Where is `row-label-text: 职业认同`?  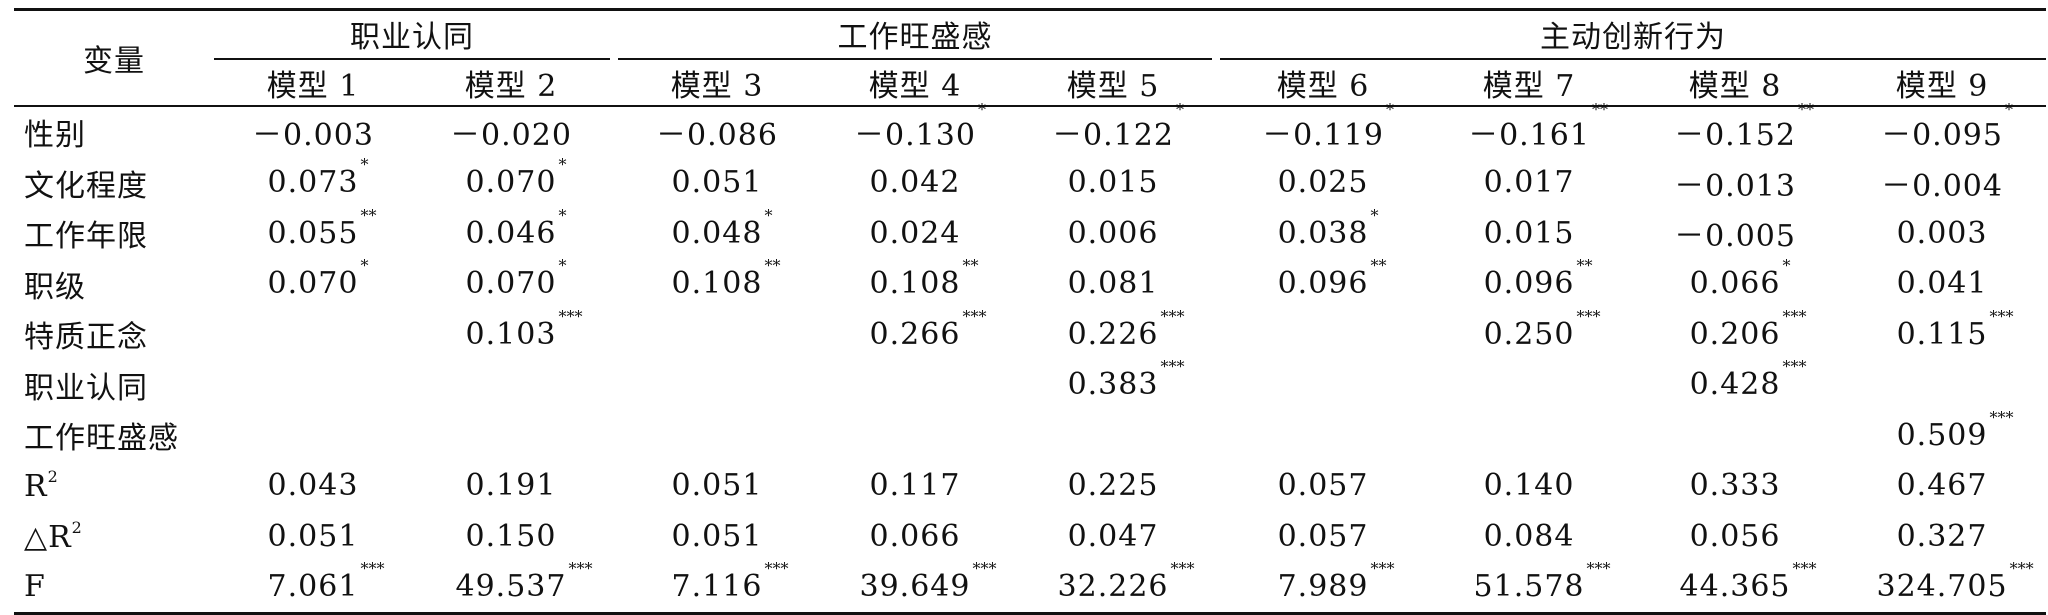 row-label-text: 职业认同 is located at coordinates (86, 388).